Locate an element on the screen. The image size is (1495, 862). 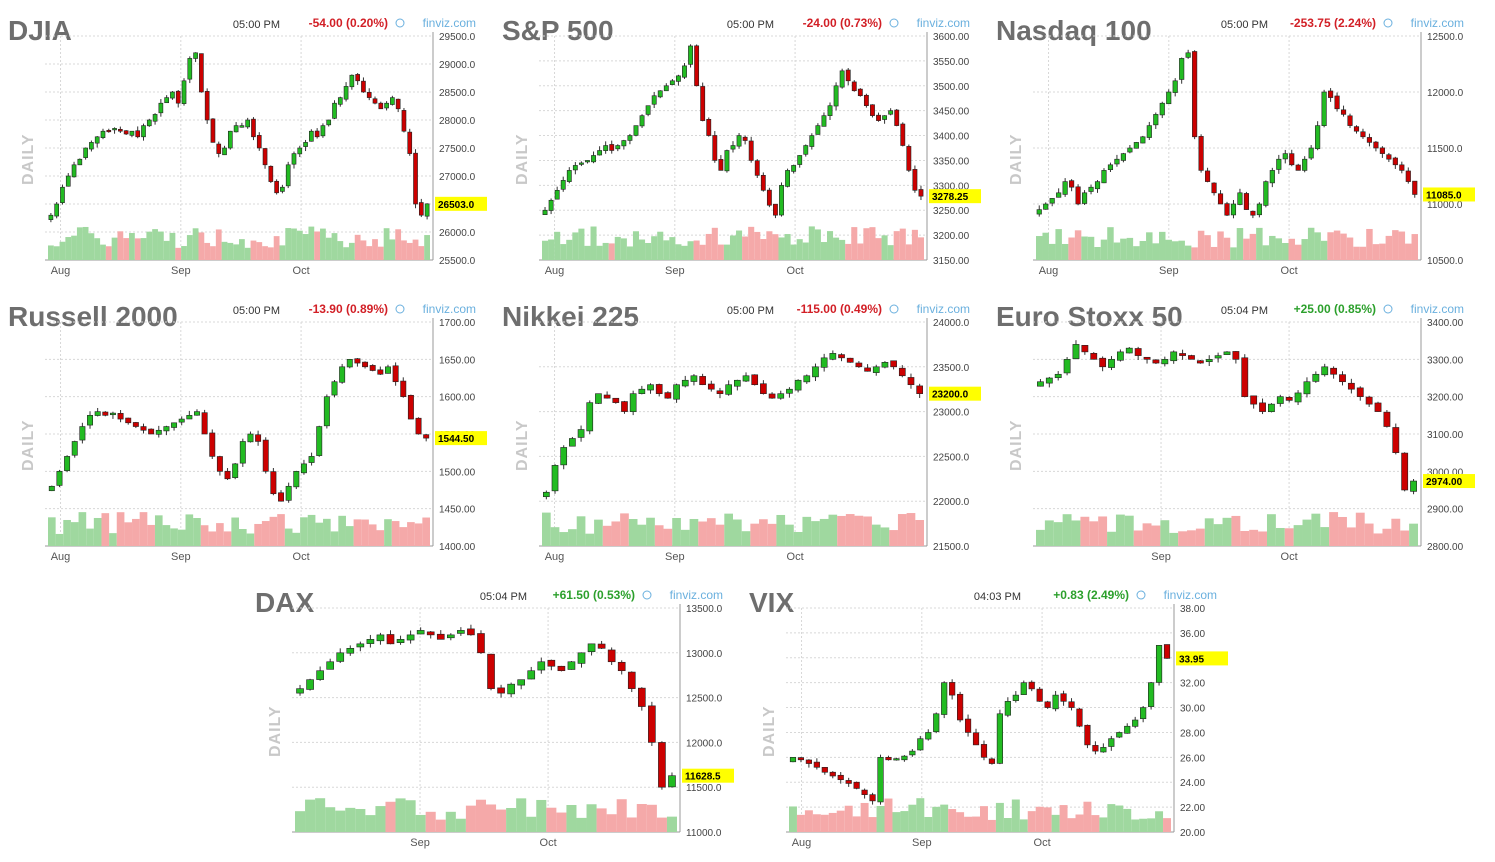
y-tick-label: 22.00 is located at coordinates (1192, 808).